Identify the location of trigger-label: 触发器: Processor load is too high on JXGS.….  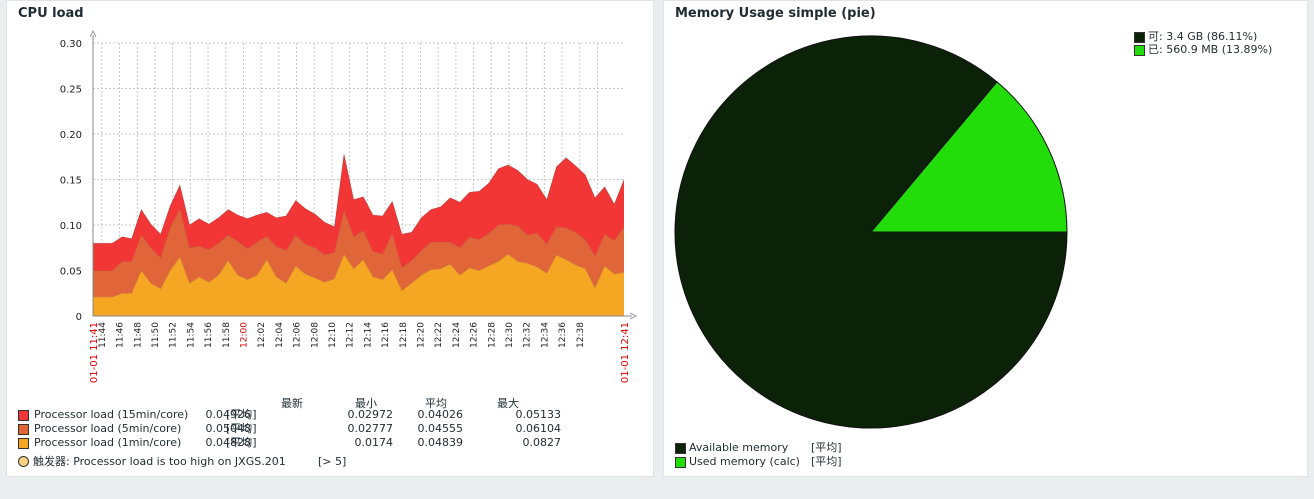
(159, 461).